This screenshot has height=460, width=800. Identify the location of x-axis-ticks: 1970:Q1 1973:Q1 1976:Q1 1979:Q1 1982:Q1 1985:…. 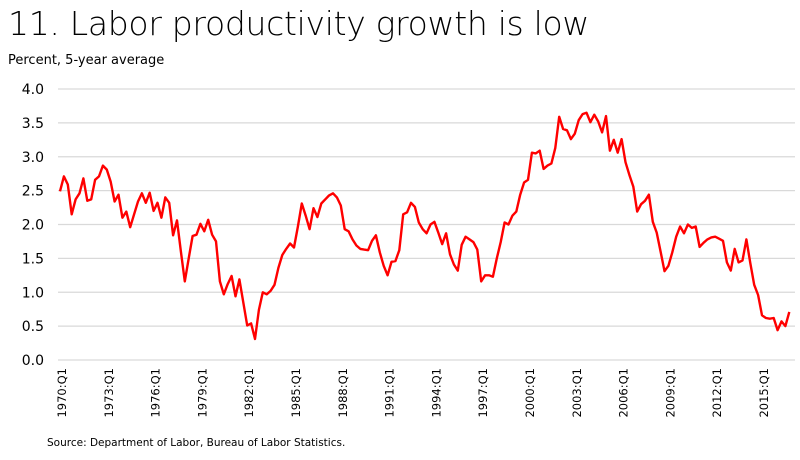
(413, 393).